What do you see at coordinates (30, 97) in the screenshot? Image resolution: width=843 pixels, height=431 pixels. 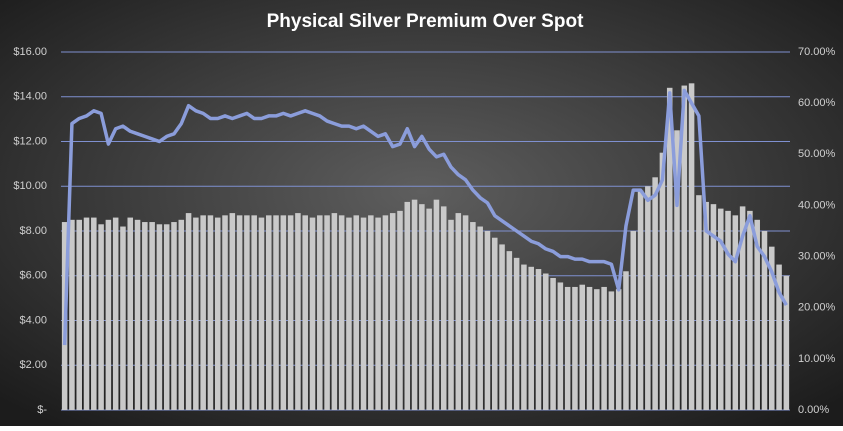 I see `y-tick-label: $14.00` at bounding box center [30, 97].